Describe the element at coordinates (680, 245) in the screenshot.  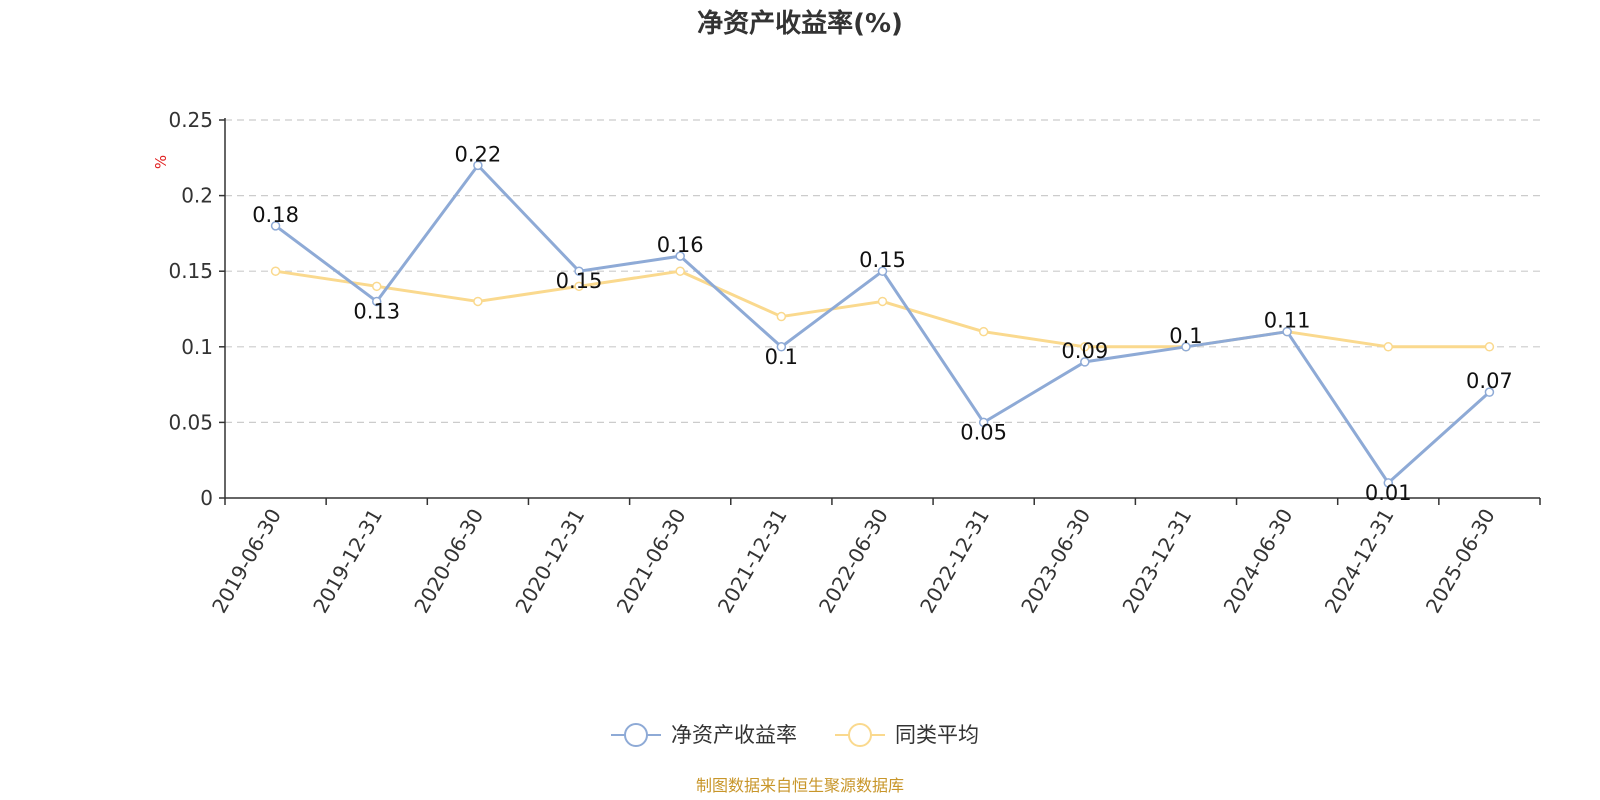
I see `data-label: 0.16` at that location.